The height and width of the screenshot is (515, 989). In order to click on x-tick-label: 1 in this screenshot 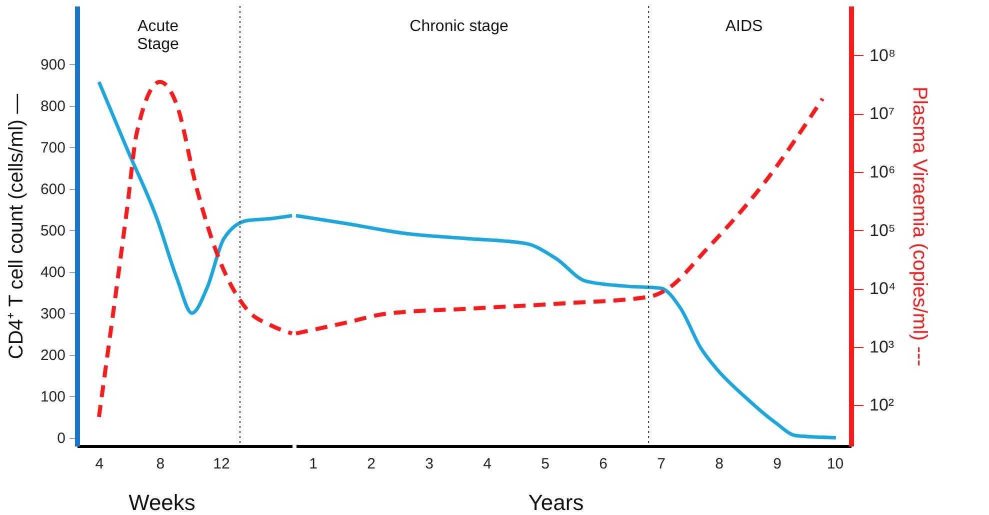, I will do `click(313, 464)`.